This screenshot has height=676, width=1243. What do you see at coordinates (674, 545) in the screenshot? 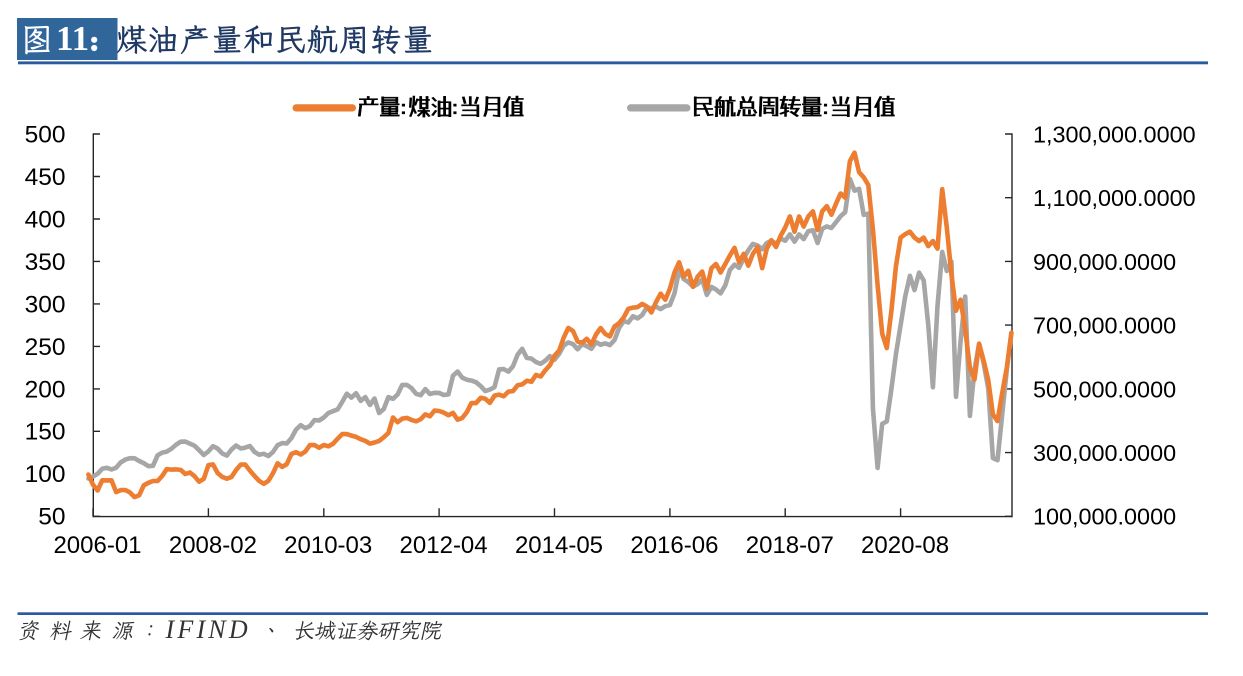
I see `svg-text: 2016-06` at bounding box center [674, 545].